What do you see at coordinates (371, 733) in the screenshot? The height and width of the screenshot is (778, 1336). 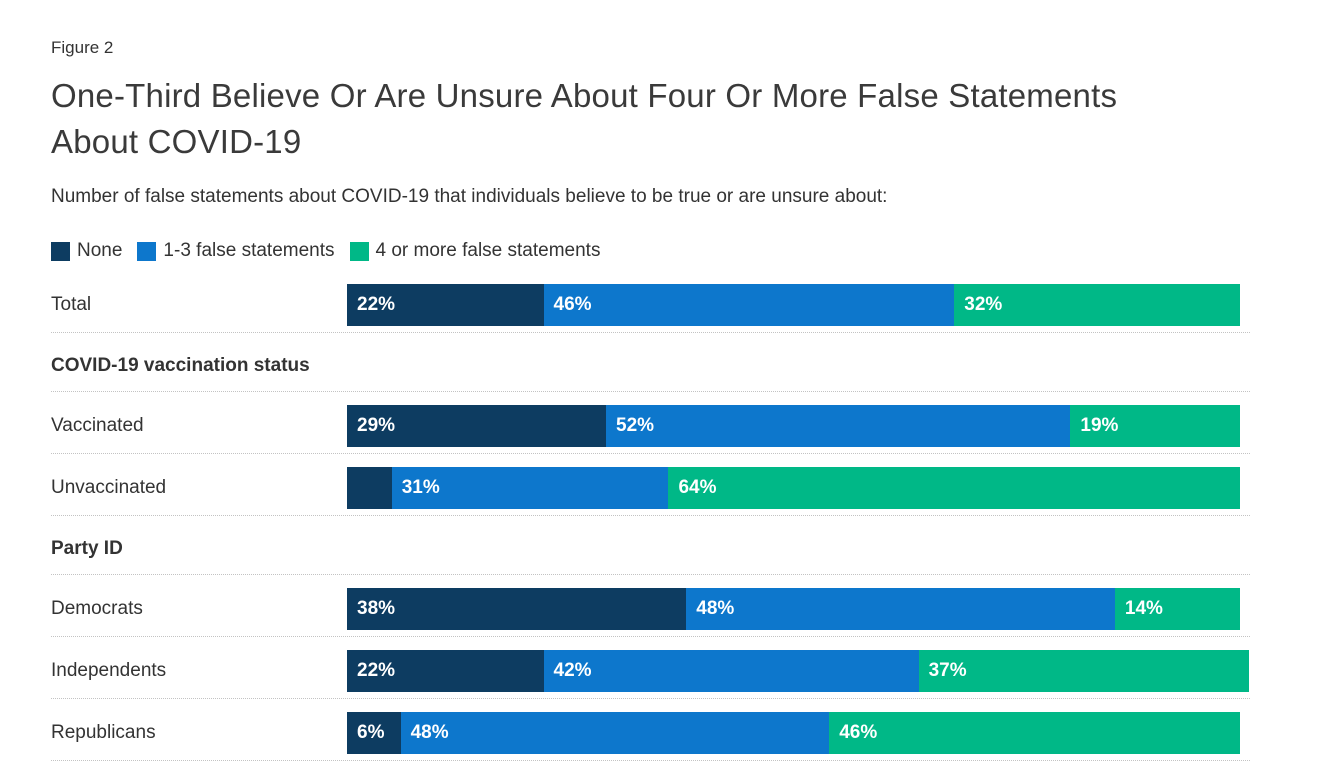 I see `bar-segment-value: 6%` at bounding box center [371, 733].